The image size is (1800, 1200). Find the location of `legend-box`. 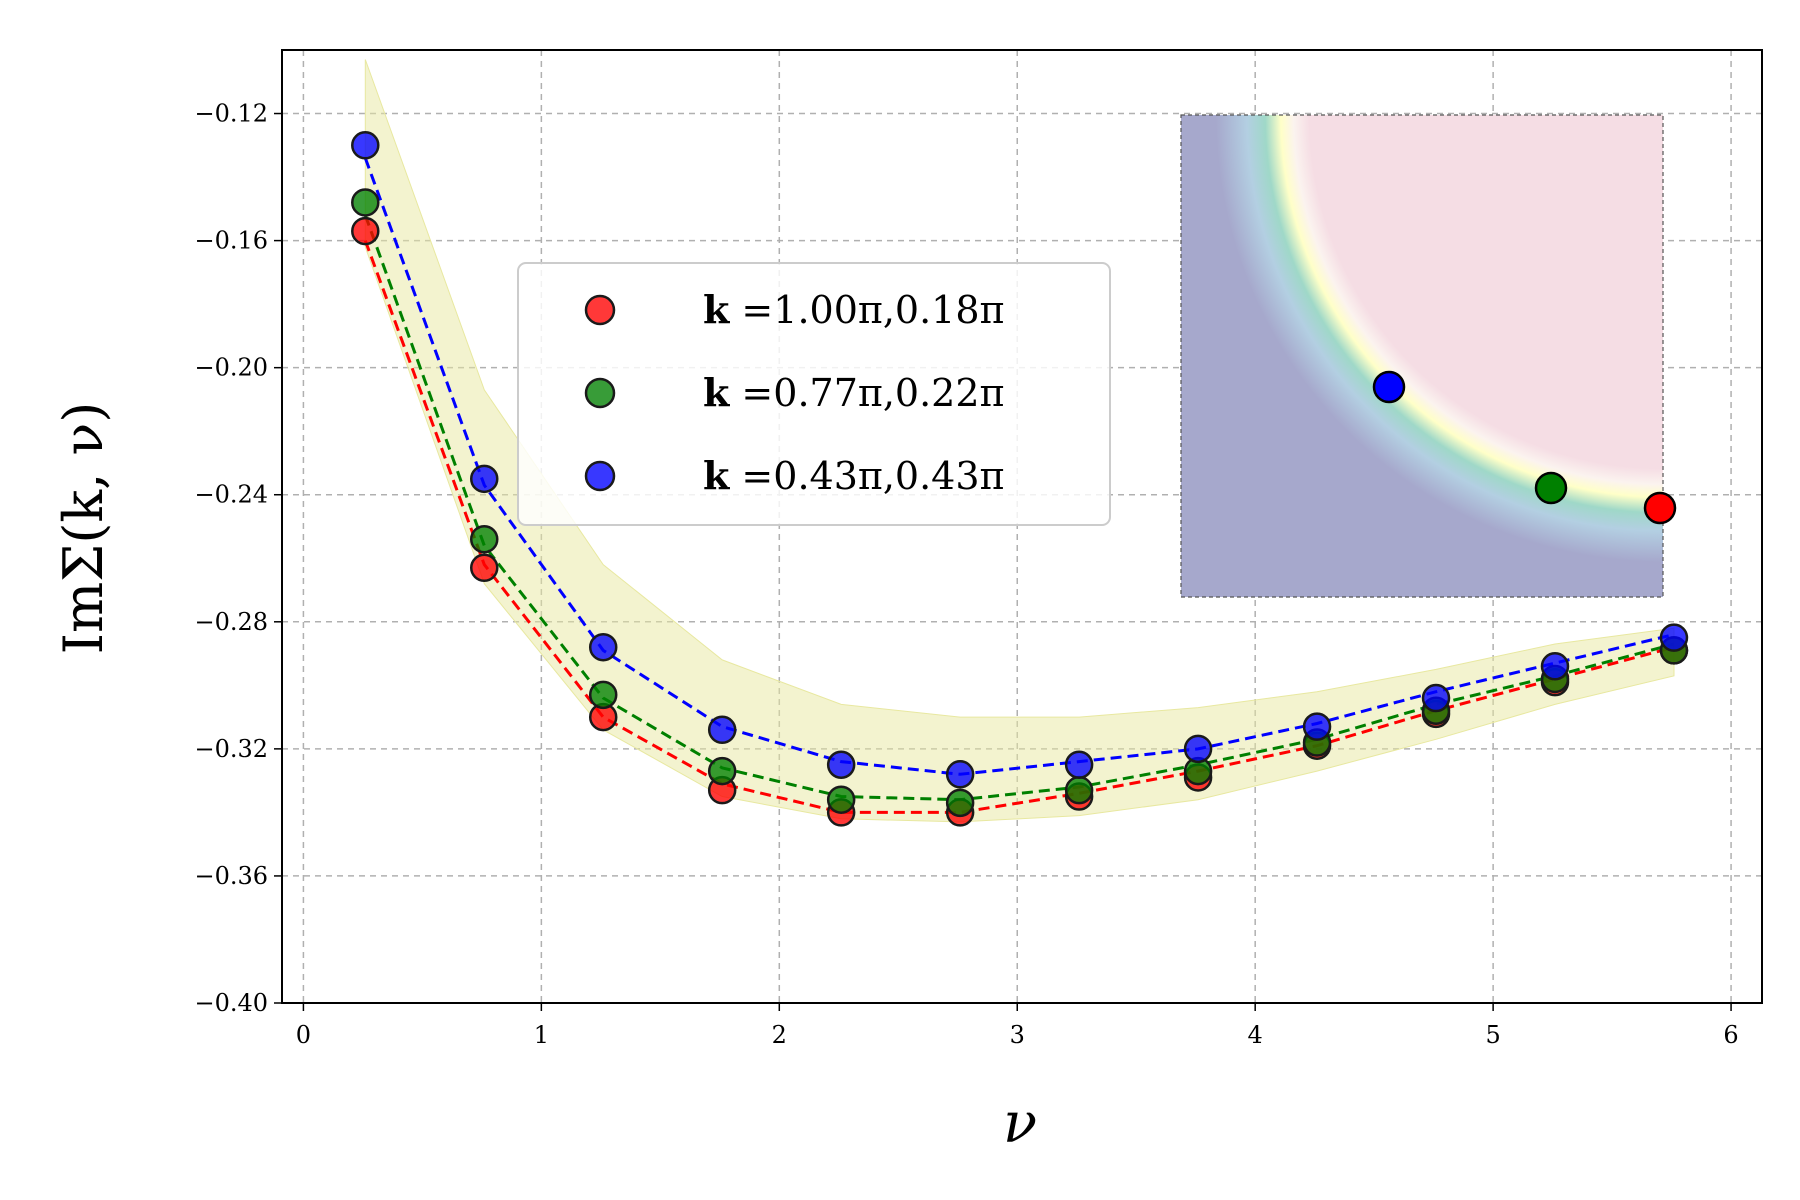

legend-box is located at coordinates (814, 394).